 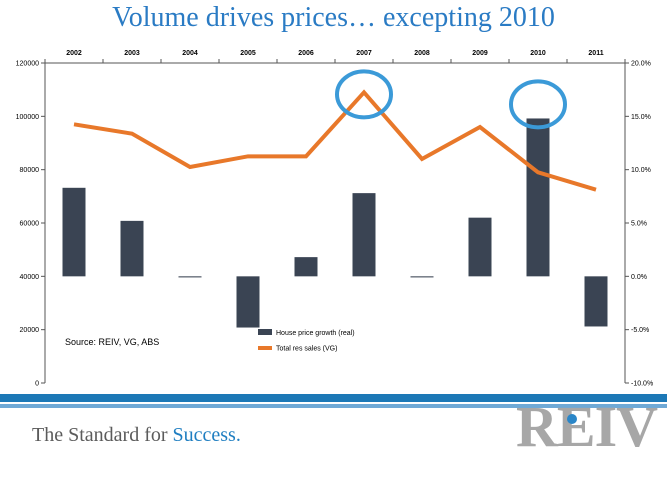 I want to click on y-tick-label-right: 5.0%, so click(x=639, y=224).